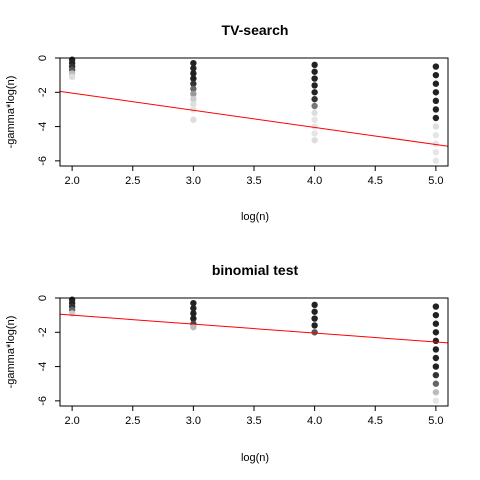 Image resolution: width=480 pixels, height=480 pixels. Describe the element at coordinates (255, 270) in the screenshot. I see `chart-title: binomial test` at that location.